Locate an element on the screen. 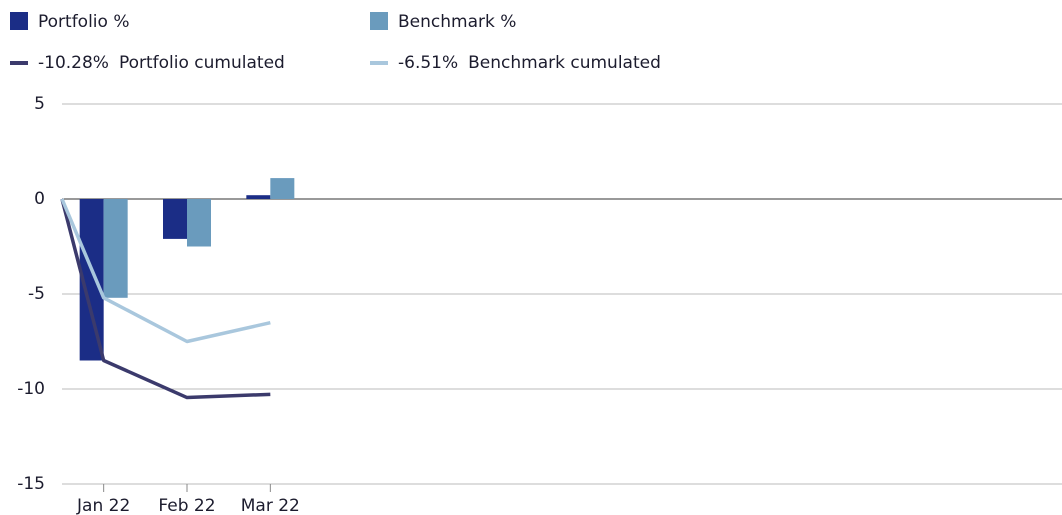 Image resolution: width=1062 pixels, height=515 pixels. legend-name: Benchmark cumulated is located at coordinates (564, 63).